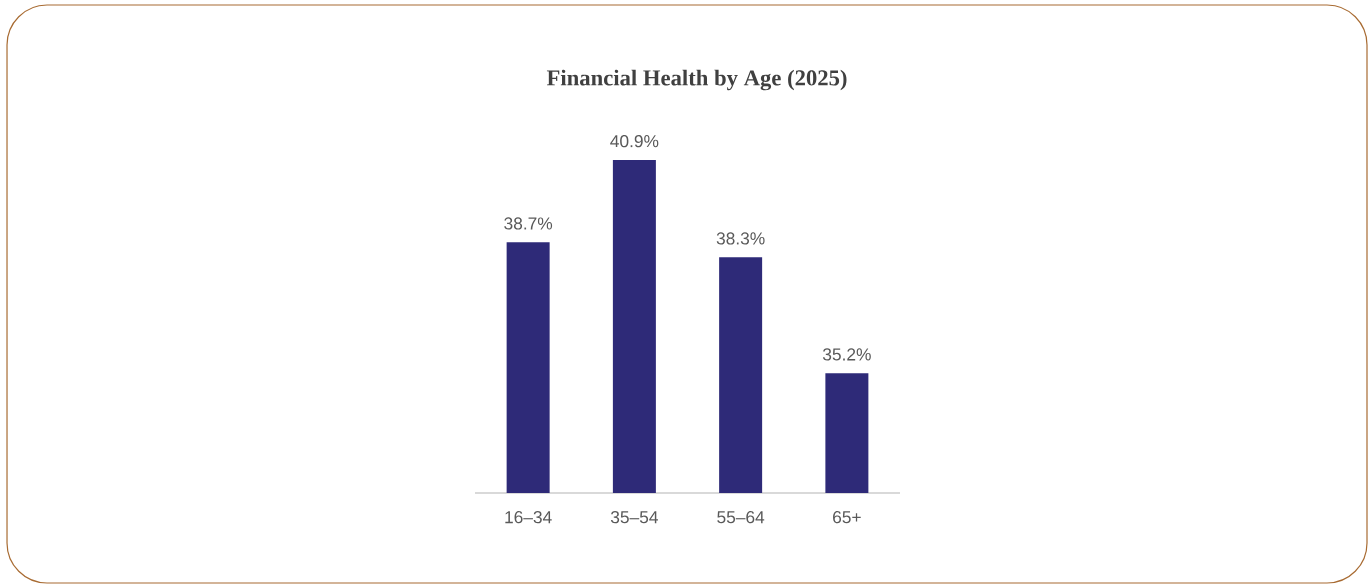  Describe the element at coordinates (847, 517) in the screenshot. I see `x-tick-label: 65+` at that location.